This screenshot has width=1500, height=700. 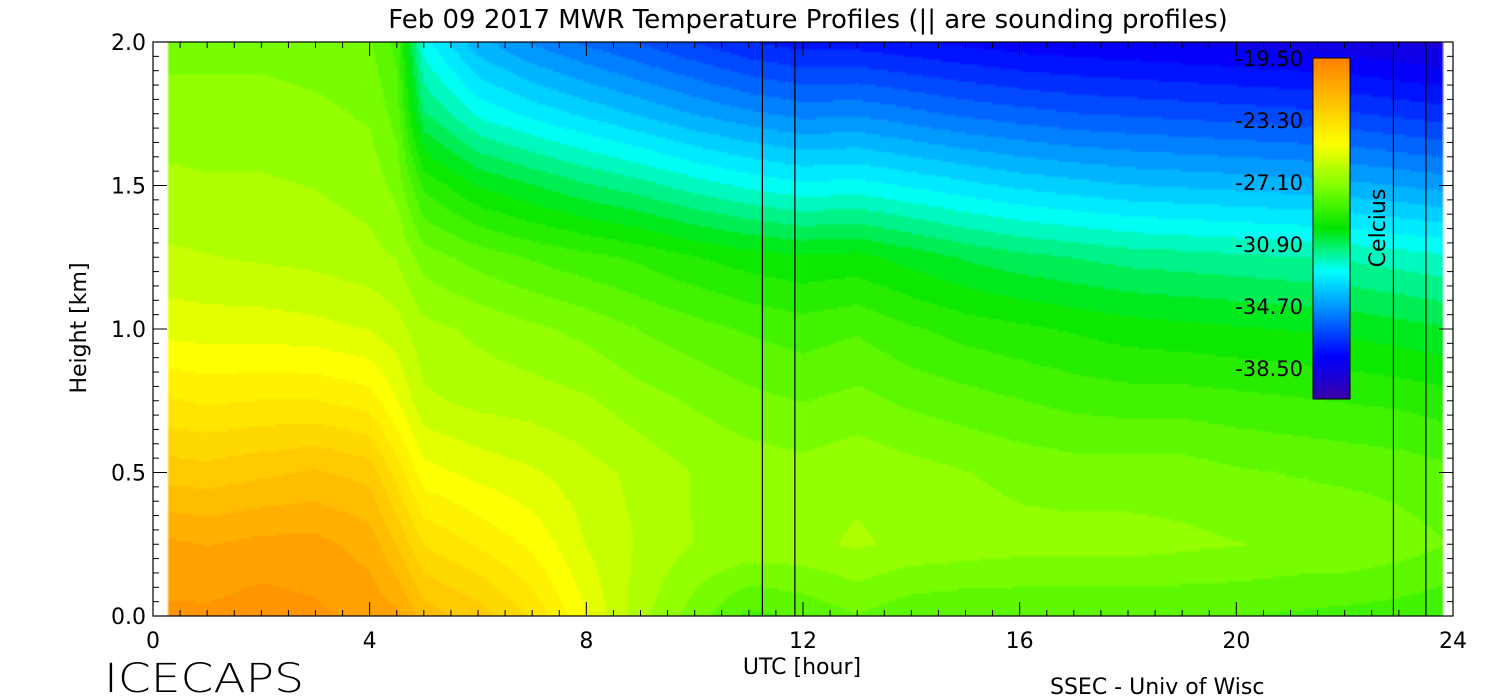 I want to click on y-tick-label: 1.5, so click(x=128, y=187).